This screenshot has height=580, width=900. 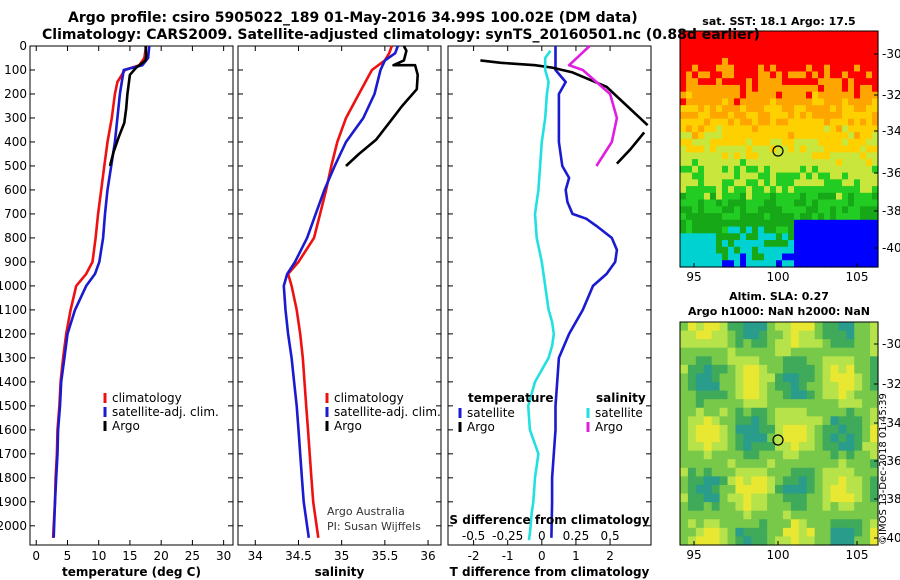 I want to click on legend-title: temperature, so click(x=510, y=398).